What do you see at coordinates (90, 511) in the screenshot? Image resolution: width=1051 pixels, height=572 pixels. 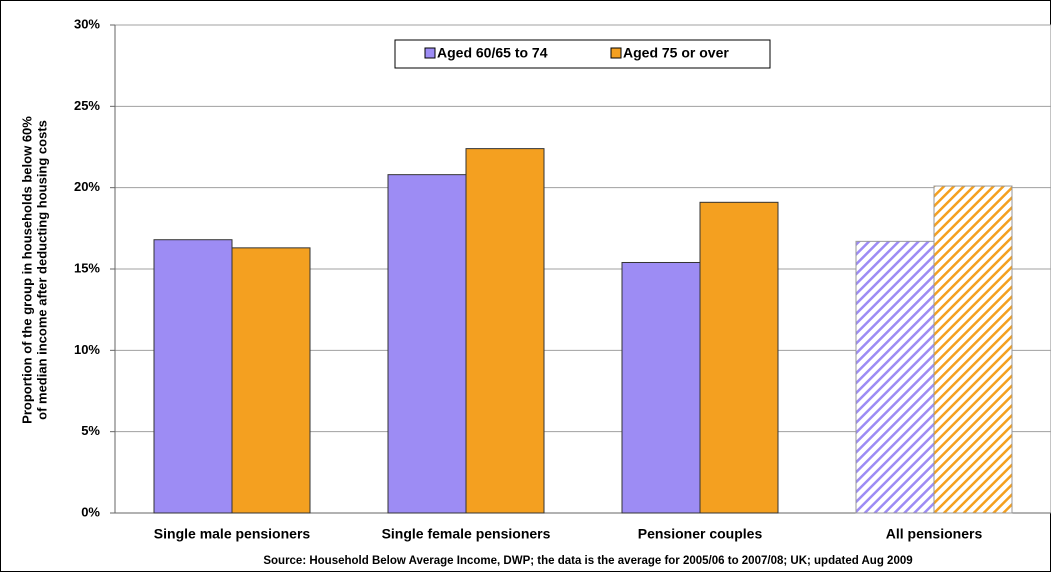 I see `y-tick-label: 0%` at bounding box center [90, 511].